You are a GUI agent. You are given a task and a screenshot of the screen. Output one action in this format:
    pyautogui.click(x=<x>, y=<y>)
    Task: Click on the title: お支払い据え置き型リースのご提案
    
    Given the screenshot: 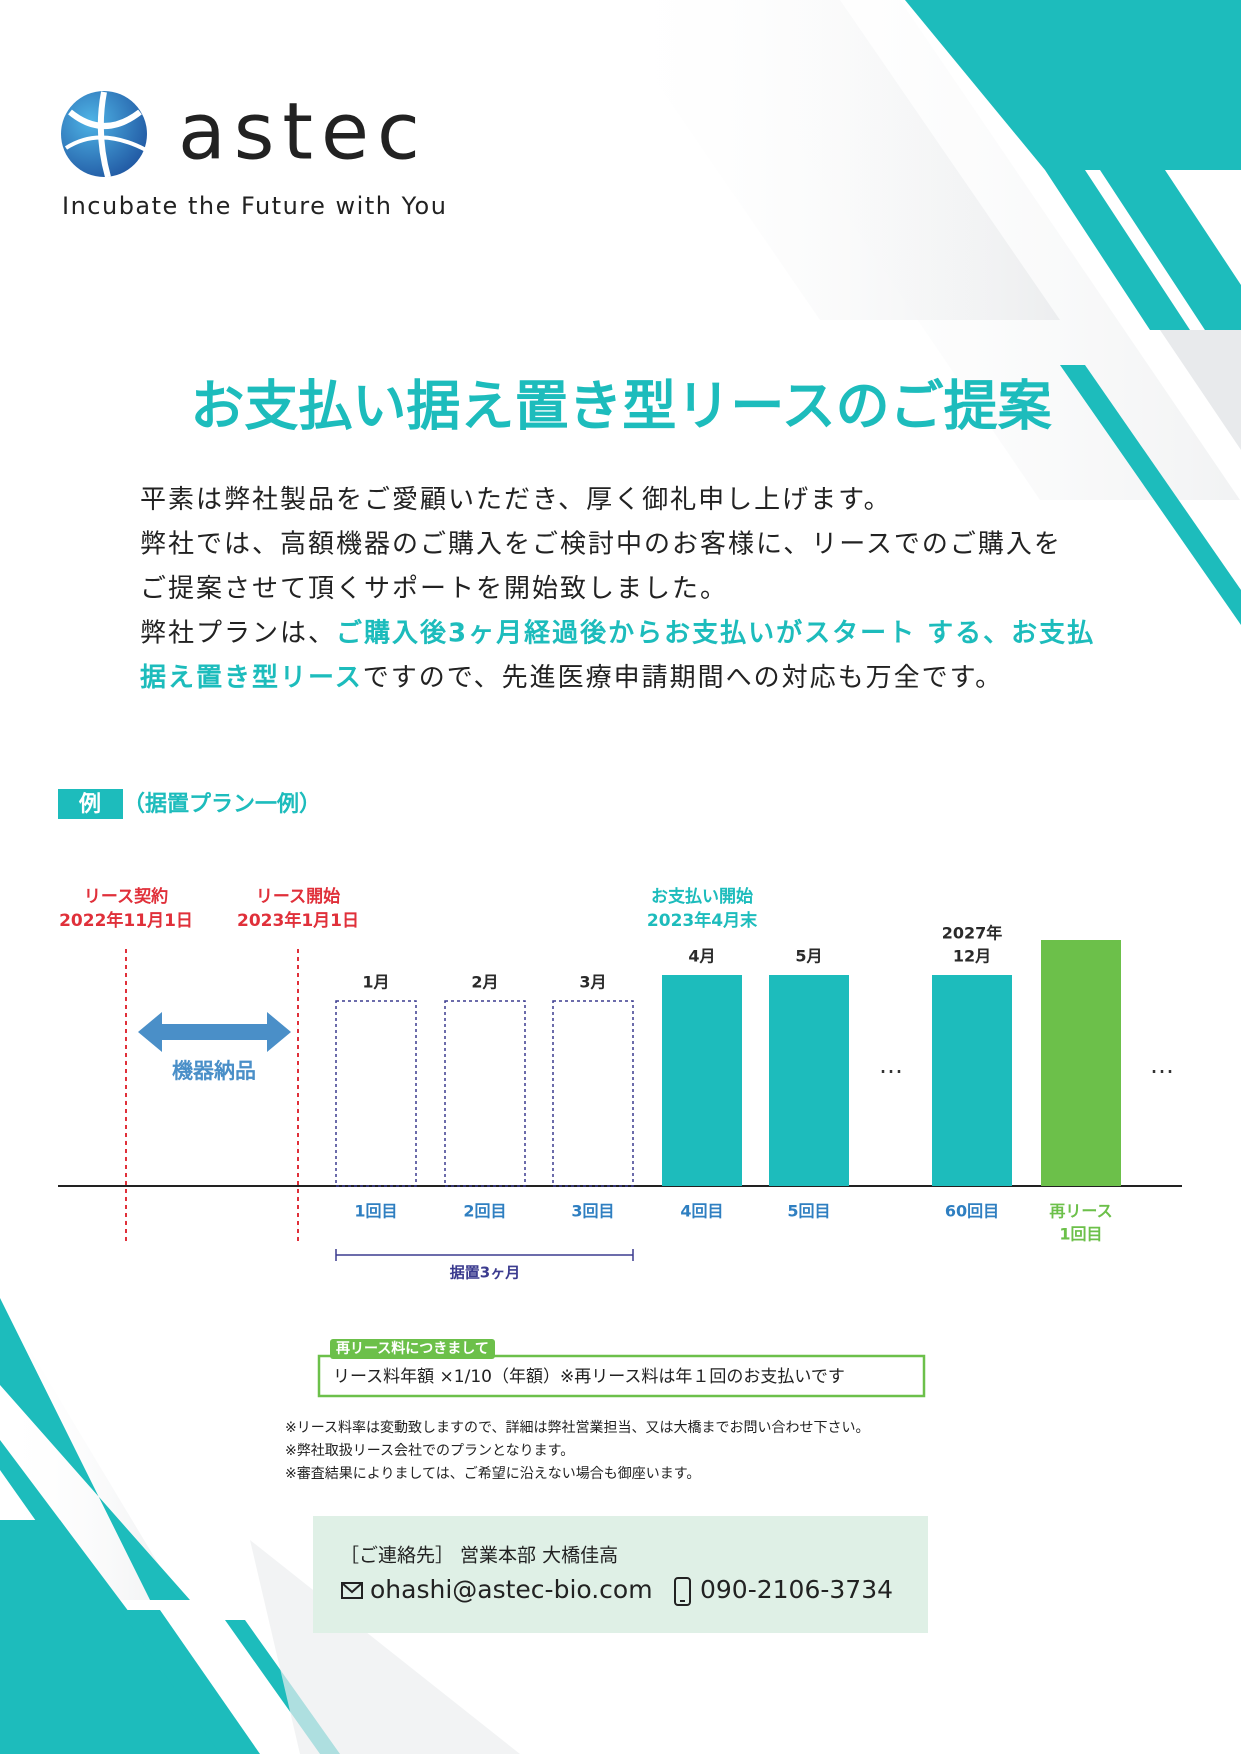 What is the action you would take?
    pyautogui.click(x=621, y=406)
    